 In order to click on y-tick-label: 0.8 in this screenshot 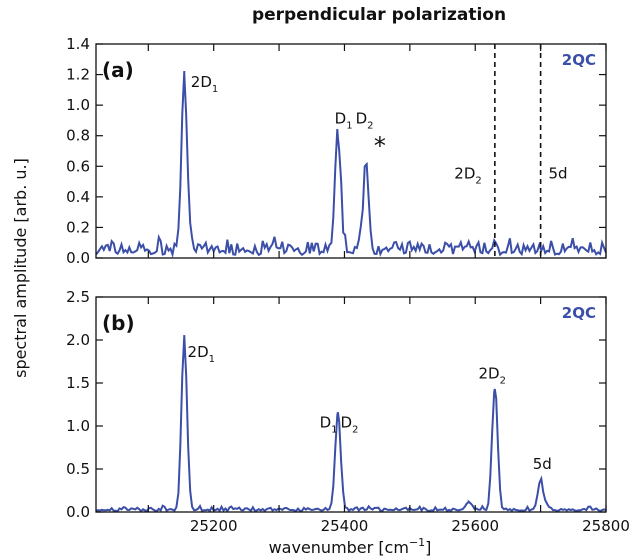, I will do `click(78, 136)`.